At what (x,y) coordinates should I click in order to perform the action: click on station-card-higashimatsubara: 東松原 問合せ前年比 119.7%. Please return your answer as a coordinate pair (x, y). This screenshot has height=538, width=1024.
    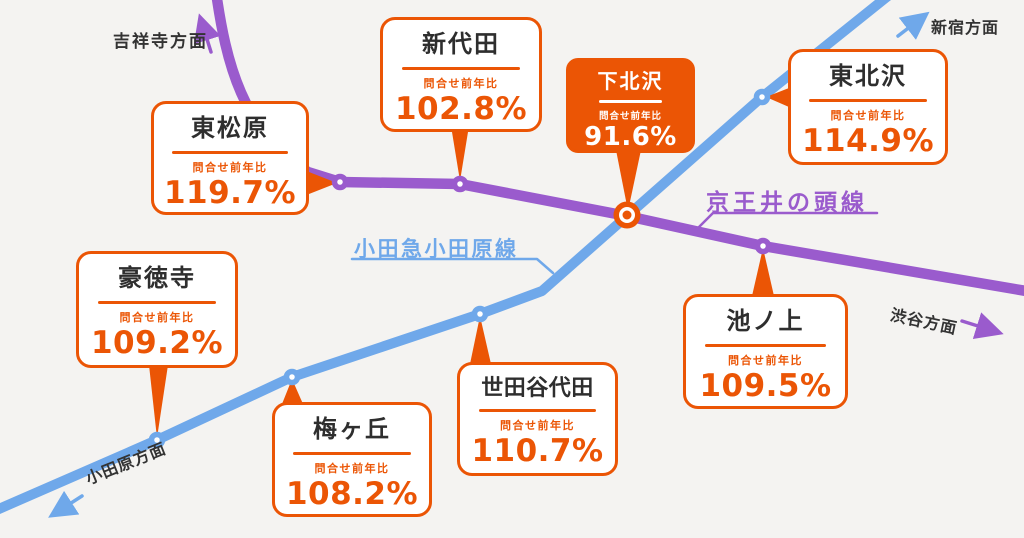
    Looking at the image, I should click on (230, 158).